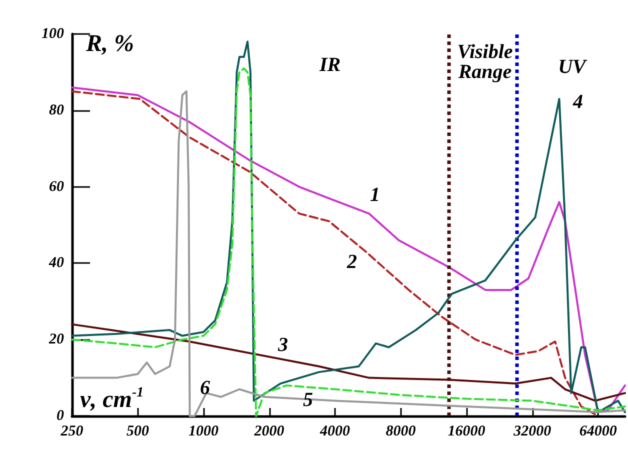  What do you see at coordinates (53, 34) in the screenshot?
I see `y-tick-label: 100` at bounding box center [53, 34].